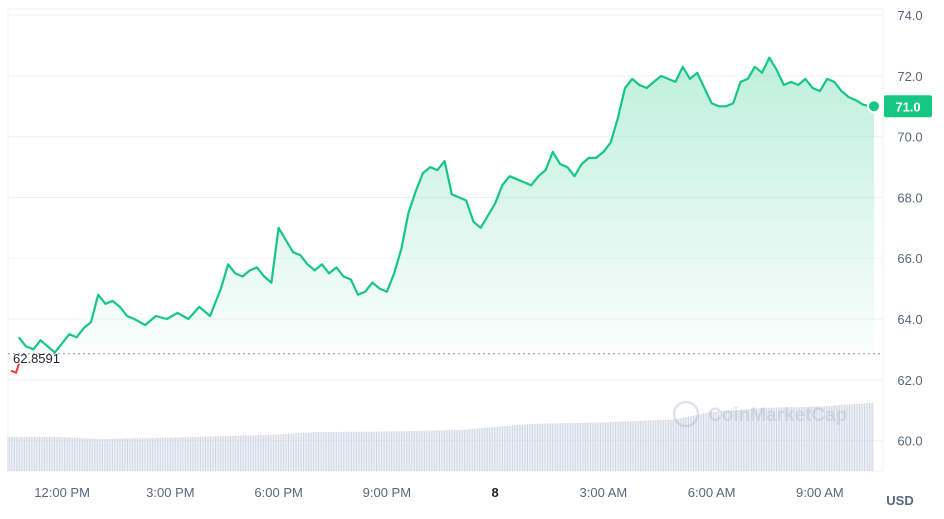 This screenshot has width=944, height=519. Describe the element at coordinates (909, 319) in the screenshot. I see `y-tick-label: 64.0` at that location.